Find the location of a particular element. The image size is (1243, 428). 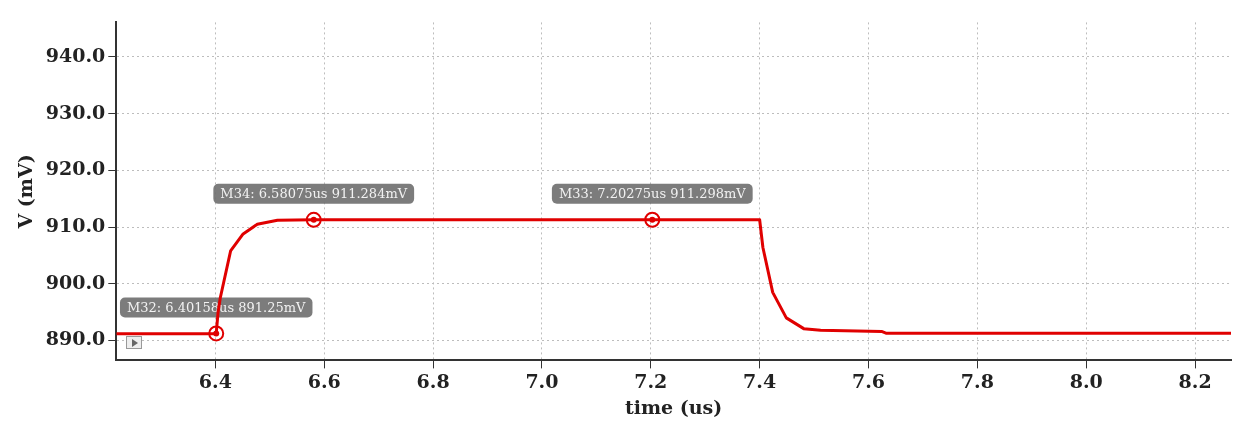

x-tick-label: 8.2 is located at coordinates (1195, 380).